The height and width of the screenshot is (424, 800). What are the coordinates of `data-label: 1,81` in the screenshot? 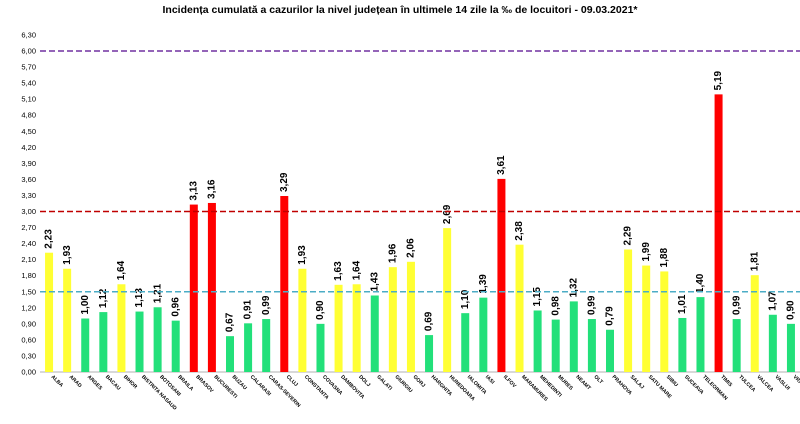 It's located at (754, 261).